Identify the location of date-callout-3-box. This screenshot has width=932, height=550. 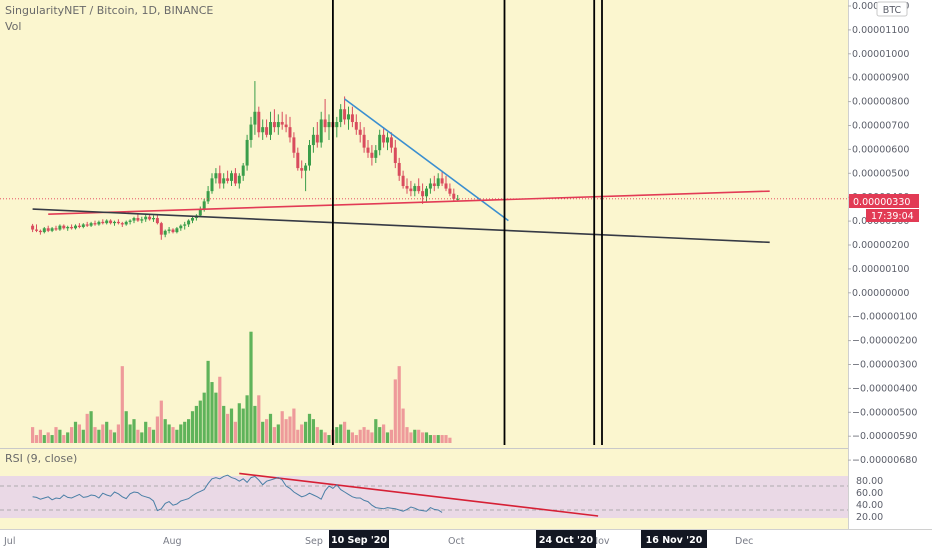
(674, 539).